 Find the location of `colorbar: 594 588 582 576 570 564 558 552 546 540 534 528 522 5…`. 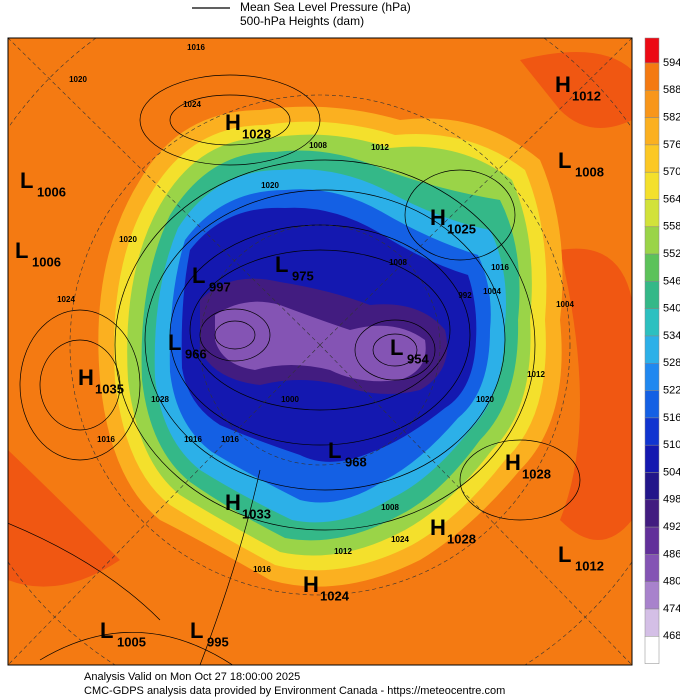

colorbar: 594 588 582 576 570 564 558 552 546 540 534 528 522 5… is located at coordinates (662, 350).